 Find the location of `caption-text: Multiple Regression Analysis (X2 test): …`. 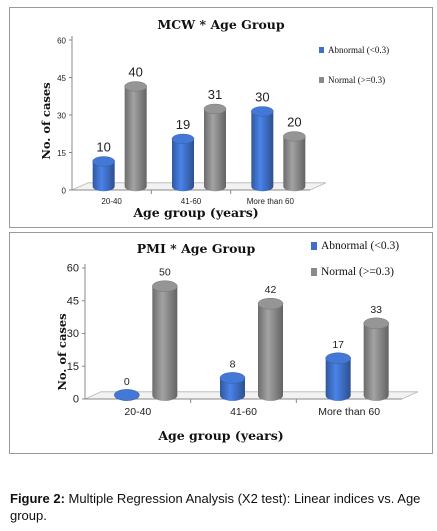

caption-text: Multiple Regression Analysis (X2 test): … is located at coordinates (215, 507).